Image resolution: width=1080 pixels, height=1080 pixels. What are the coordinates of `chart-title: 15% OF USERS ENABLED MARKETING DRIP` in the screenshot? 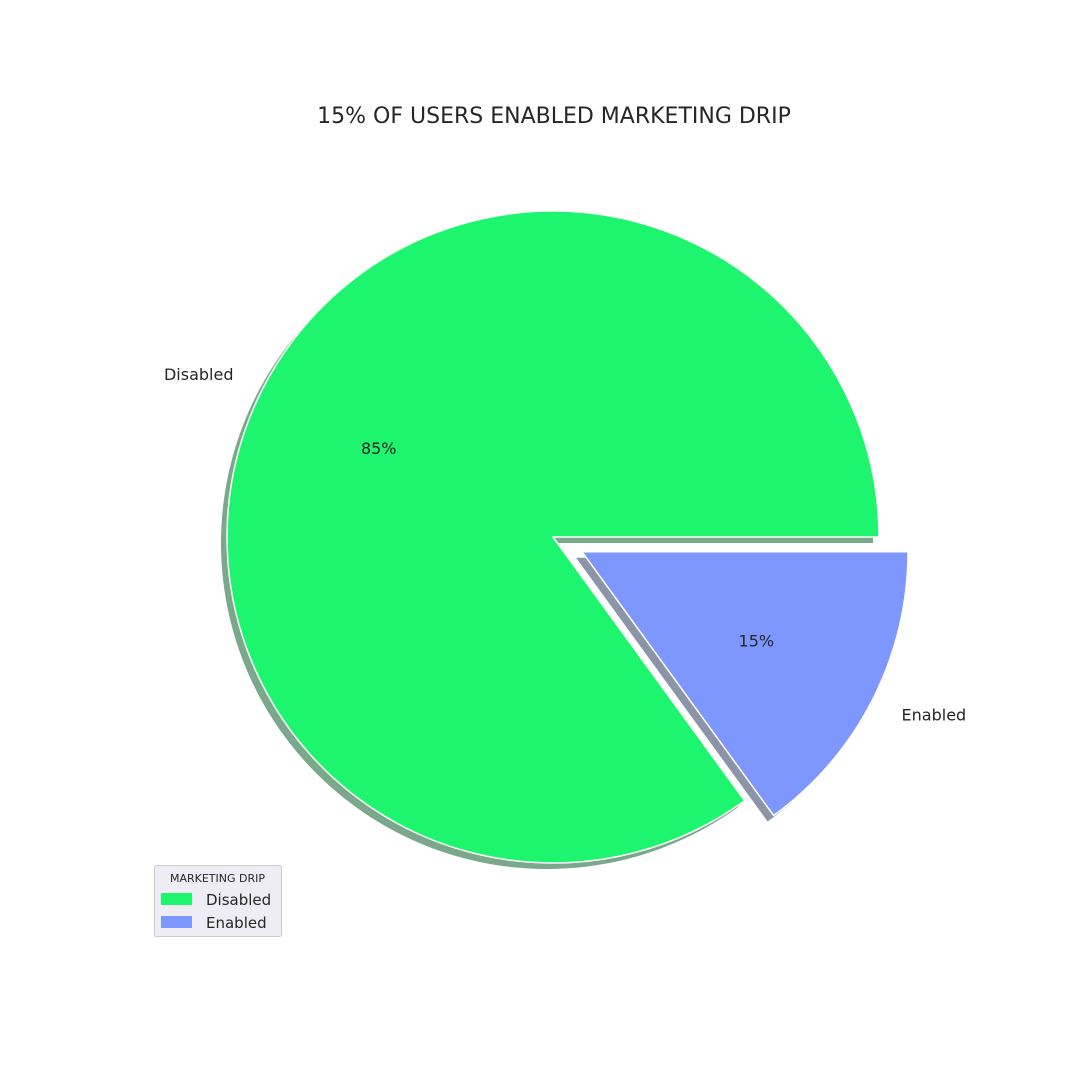 It's located at (554, 116).